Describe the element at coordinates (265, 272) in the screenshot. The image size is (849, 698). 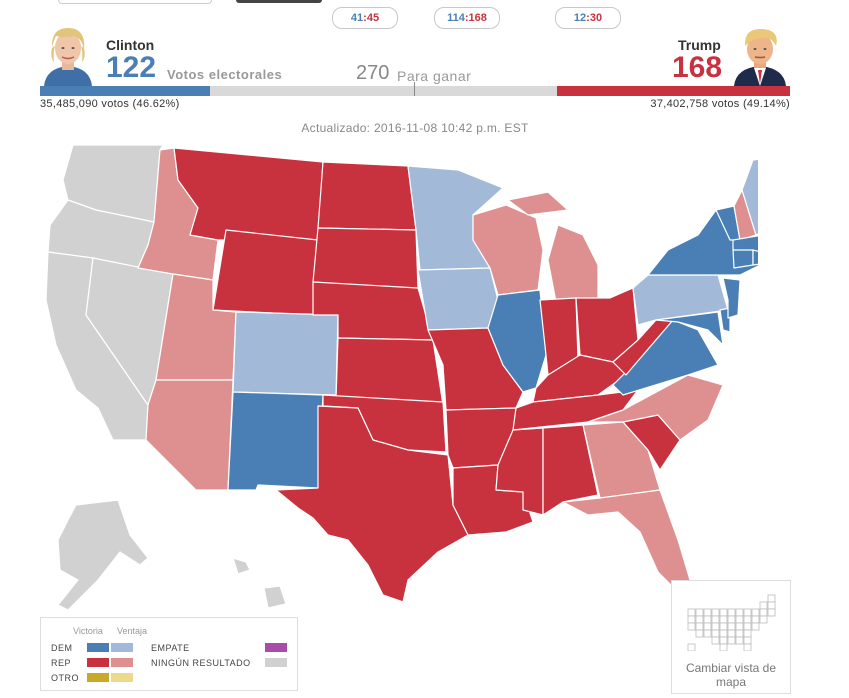
I see `state-wyoming` at that location.